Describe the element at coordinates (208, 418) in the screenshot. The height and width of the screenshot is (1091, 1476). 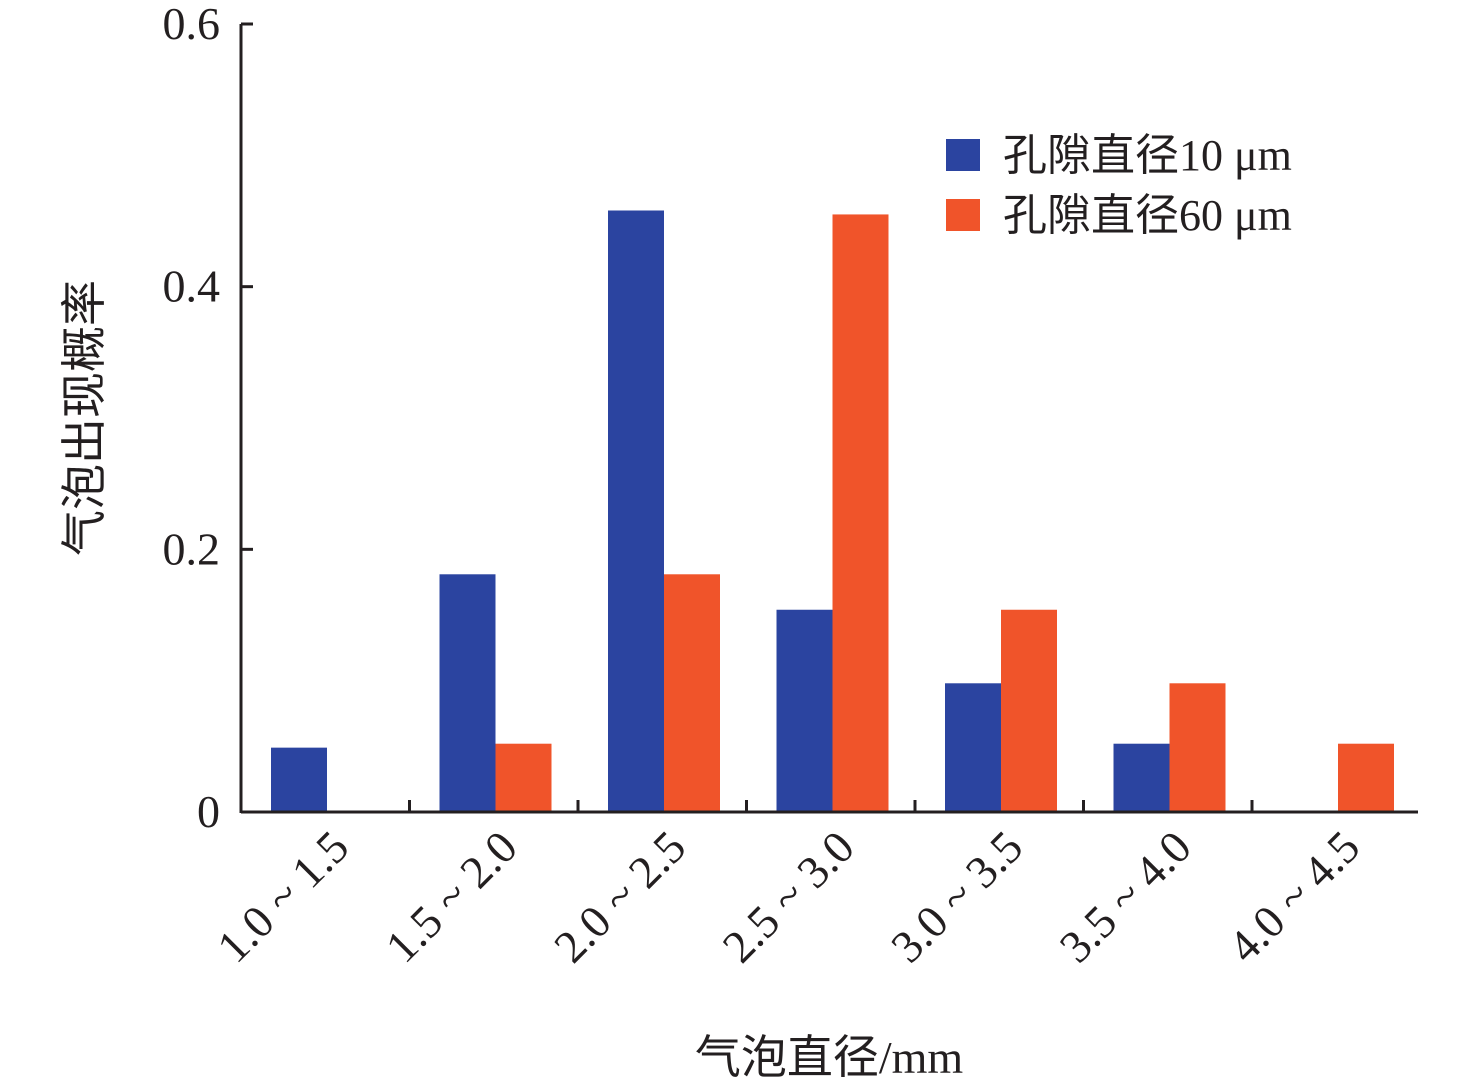
I see `y-ticks-group: 0 0.2 0.4 0.6` at that location.